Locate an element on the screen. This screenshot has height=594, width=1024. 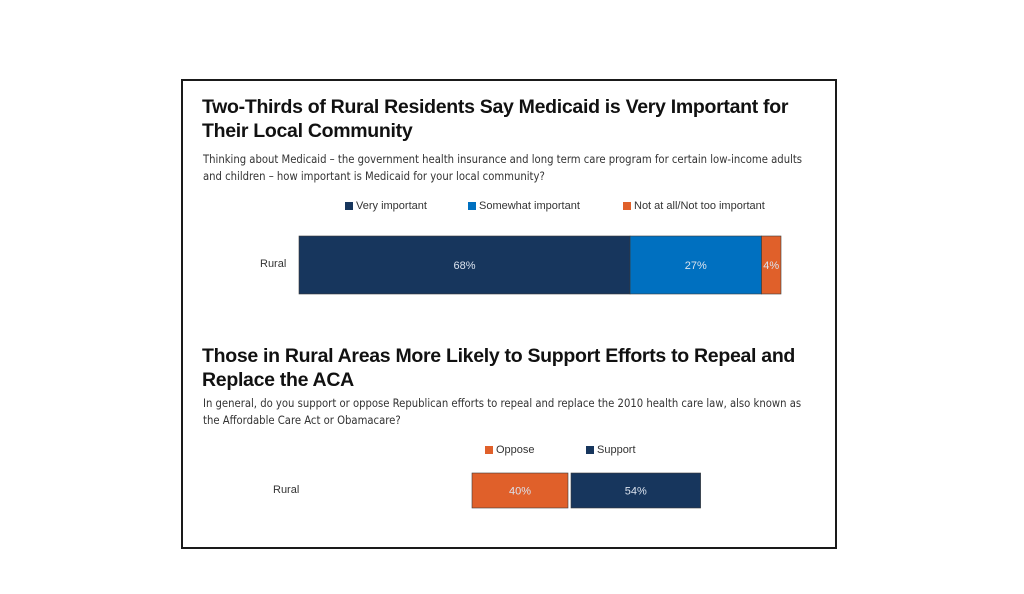
chart2-legend-oppose: Oppose is located at coordinates (510, 450).